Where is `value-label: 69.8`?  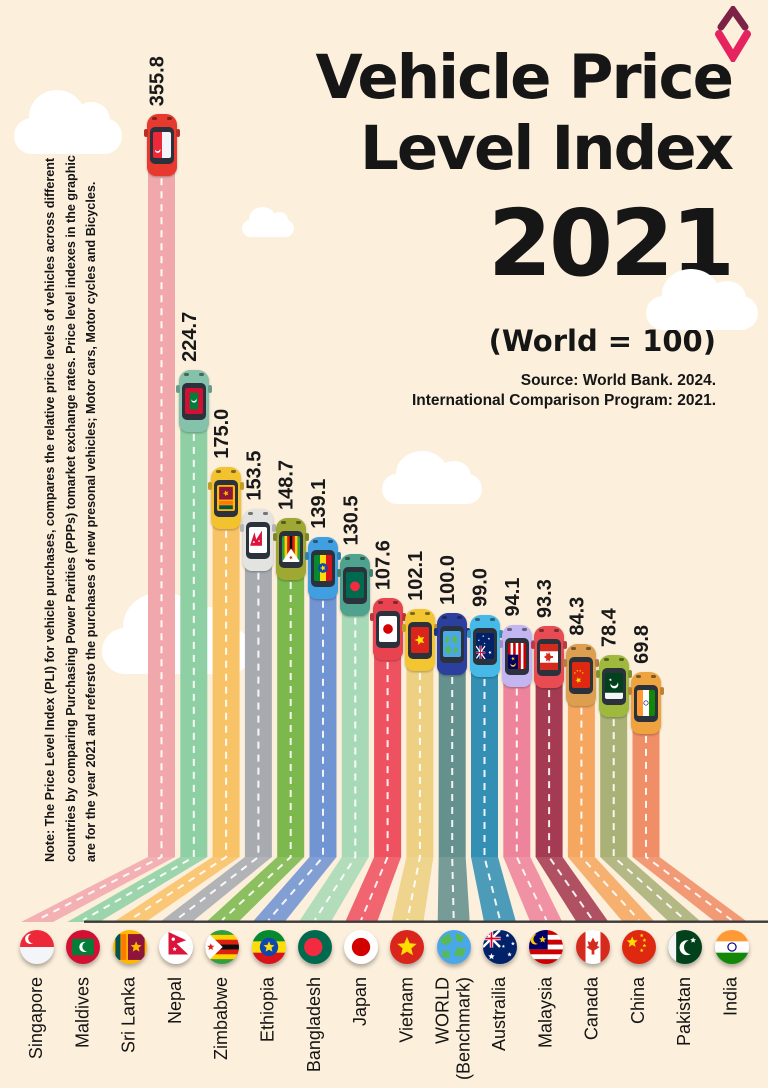 value-label: 69.8 is located at coordinates (642, 644).